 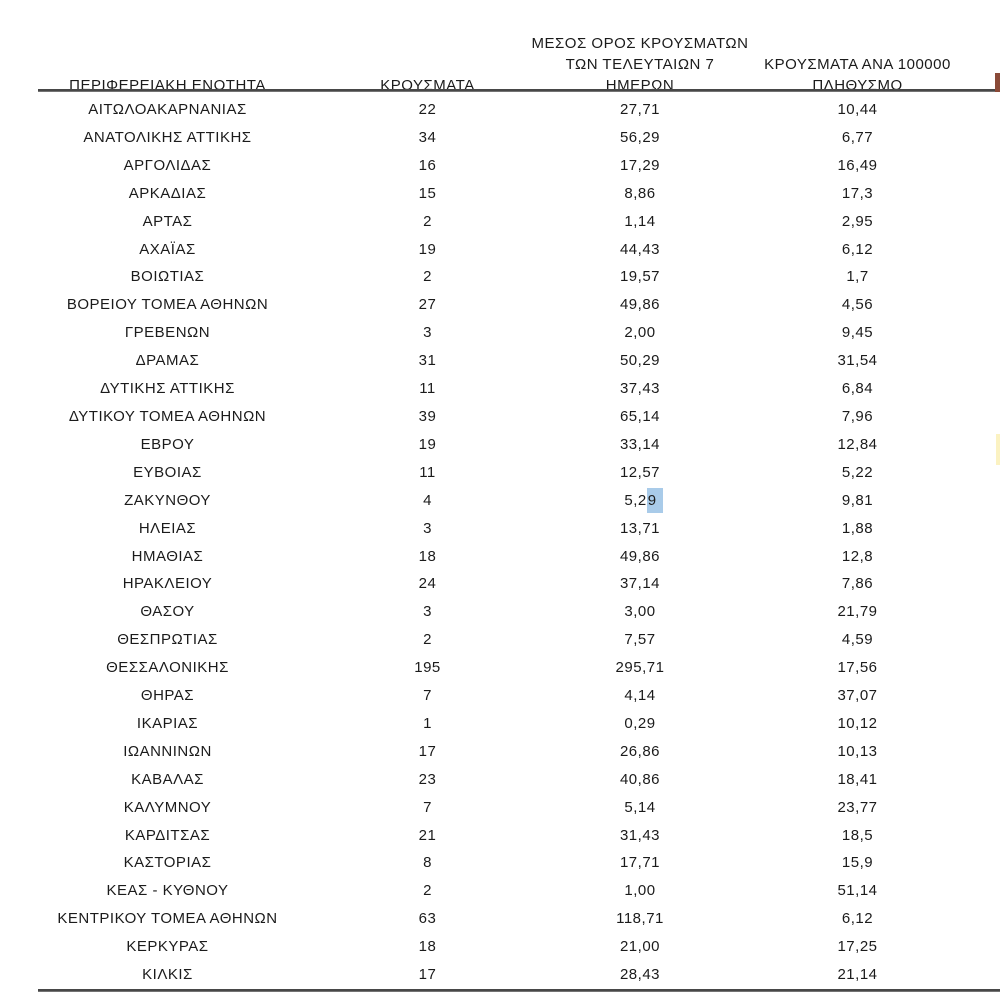 What do you see at coordinates (500, 863) in the screenshot?
I see `table-row: ΚΑΣΤΟΡΙΑΣ 8 17,71 15,9` at bounding box center [500, 863].